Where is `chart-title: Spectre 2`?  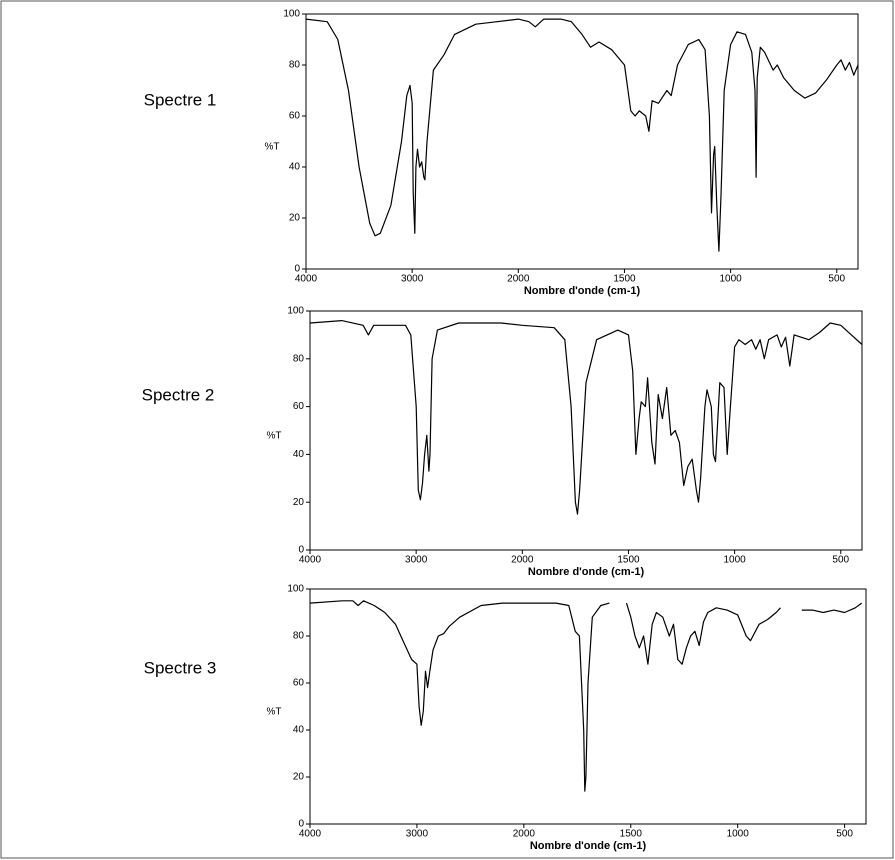
chart-title: Spectre 2 is located at coordinates (178, 394).